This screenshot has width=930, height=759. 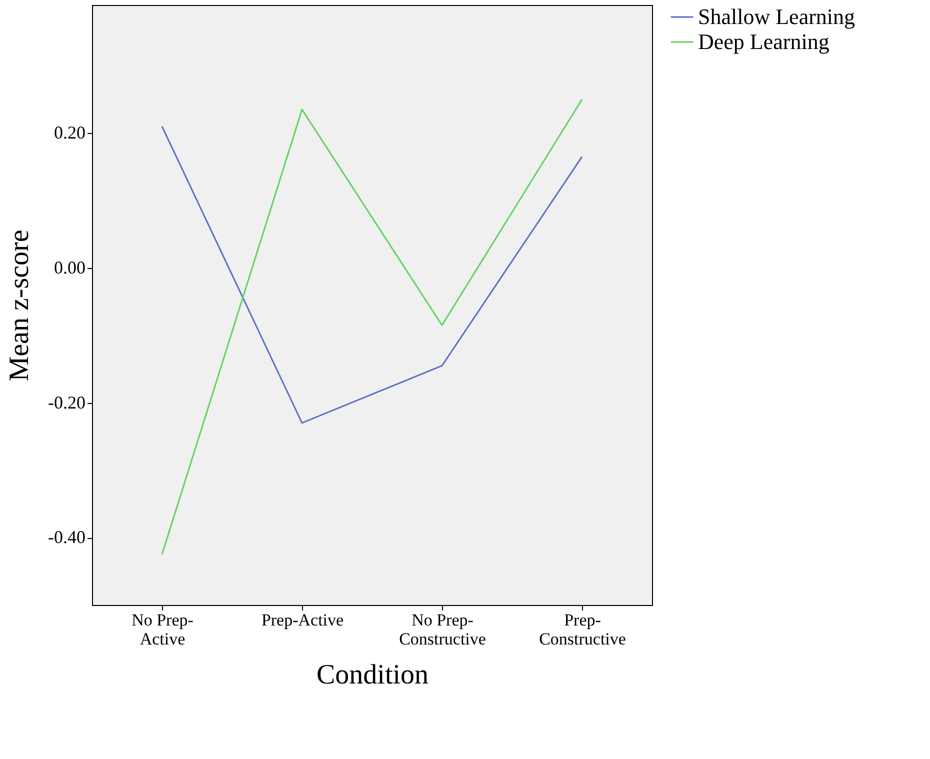 I want to click on y-tick-label: 0.00, so click(x=70, y=267).